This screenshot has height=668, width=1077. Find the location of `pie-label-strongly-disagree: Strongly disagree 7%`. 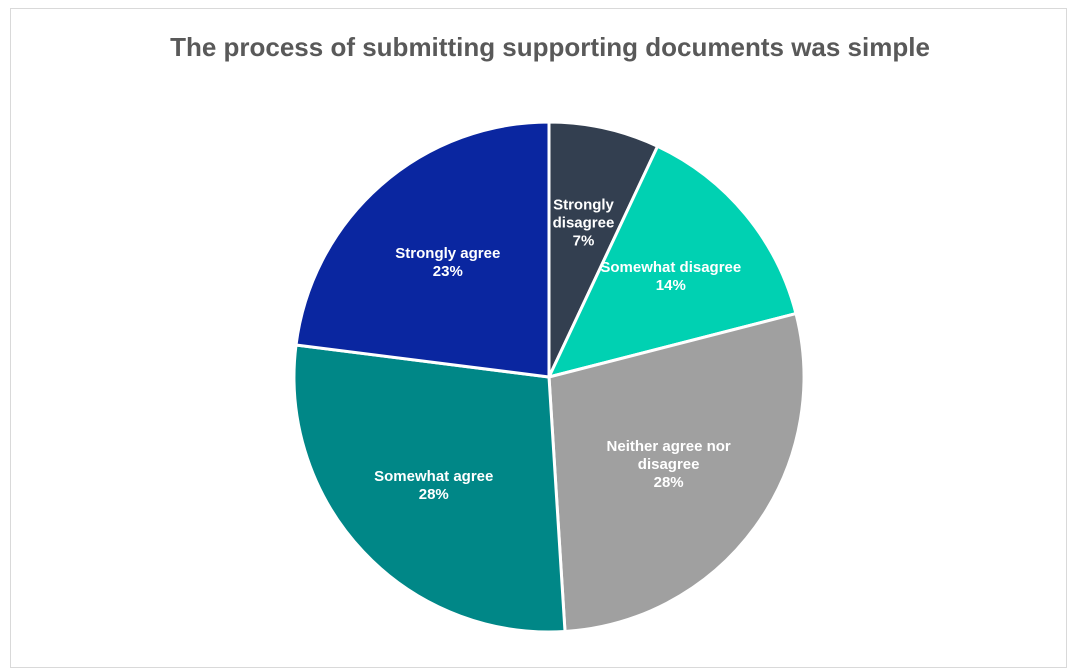

pie-label-strongly-disagree: Strongly disagree 7% is located at coordinates (584, 223).